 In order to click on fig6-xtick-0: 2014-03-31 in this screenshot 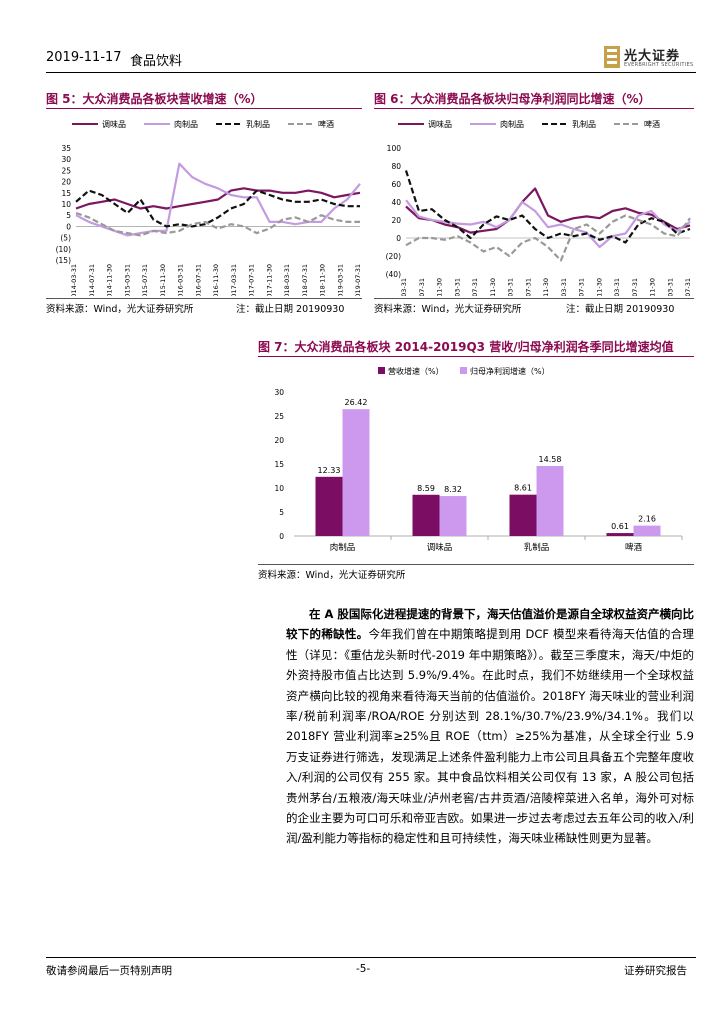, I will do `click(404, 287)`.